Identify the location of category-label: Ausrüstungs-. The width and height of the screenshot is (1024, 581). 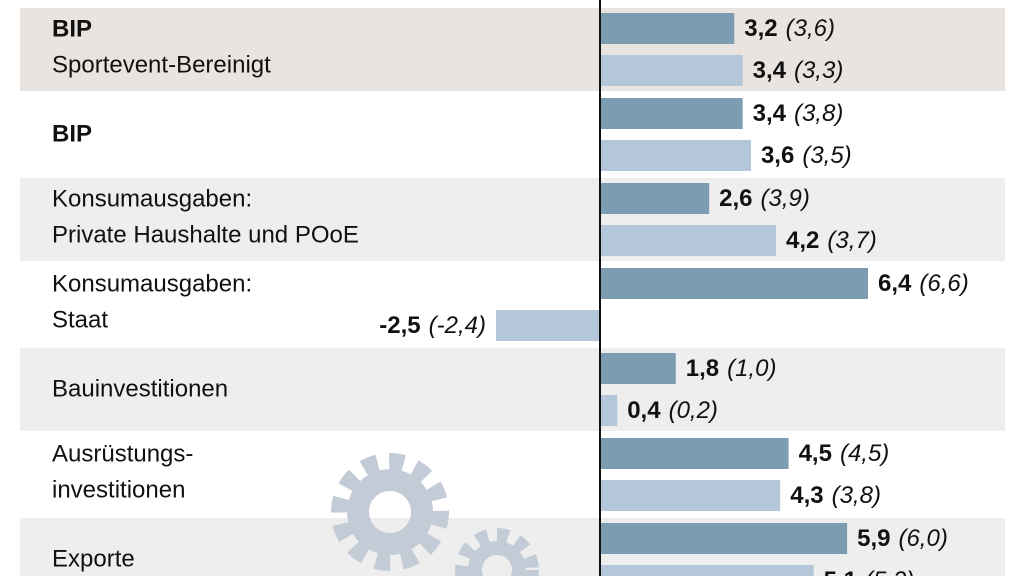
(122, 453).